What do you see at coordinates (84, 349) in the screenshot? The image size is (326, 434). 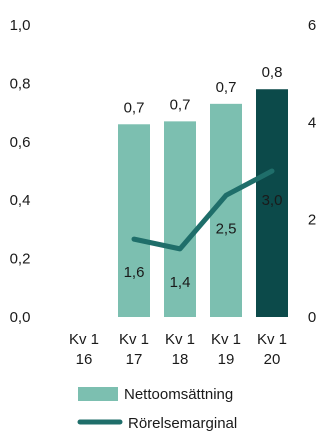 I see `x-tick-label: Kv 1 16` at bounding box center [84, 349].